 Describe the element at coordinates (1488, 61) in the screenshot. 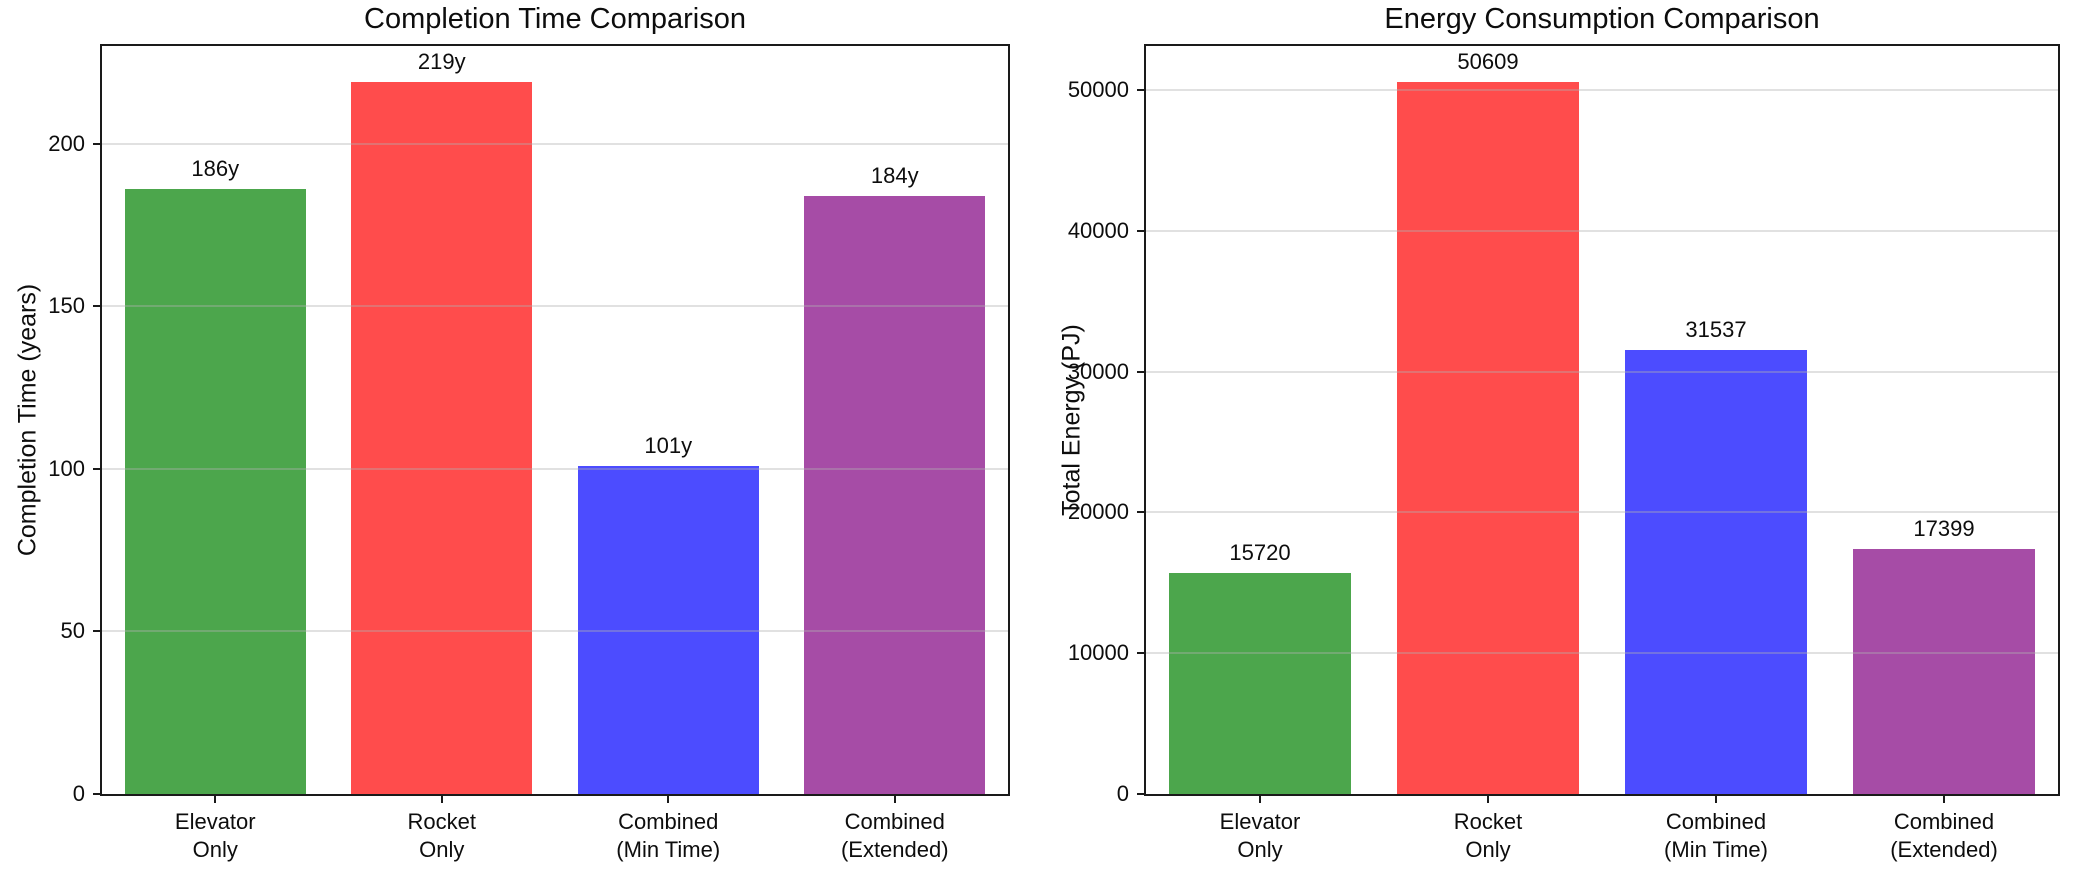

I see `bar-value-label: 50609` at that location.